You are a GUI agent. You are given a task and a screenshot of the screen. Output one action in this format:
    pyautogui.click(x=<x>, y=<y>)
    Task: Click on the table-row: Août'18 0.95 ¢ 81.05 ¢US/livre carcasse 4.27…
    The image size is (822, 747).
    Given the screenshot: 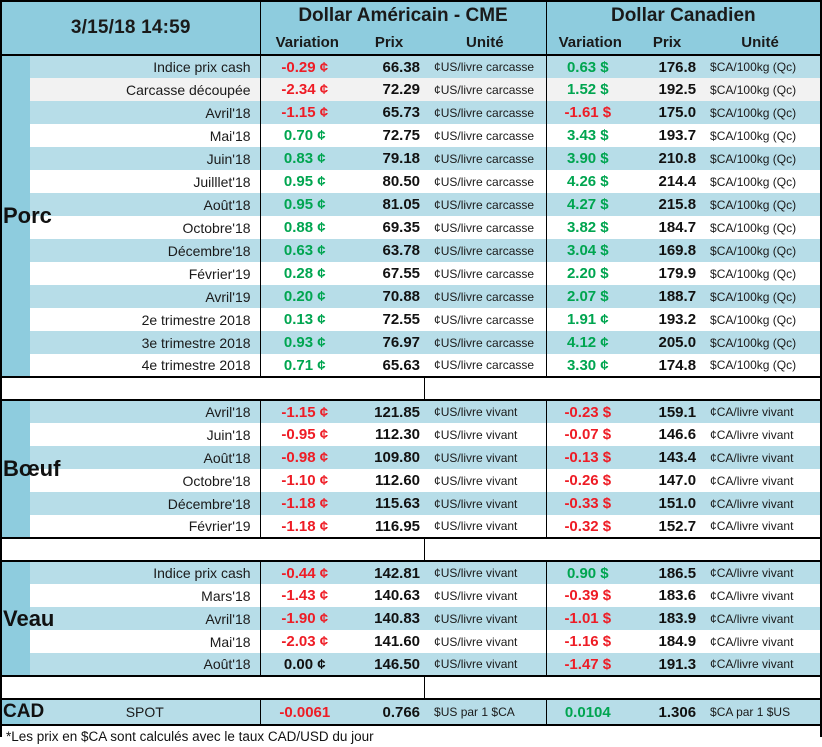 What is the action you would take?
    pyautogui.click(x=411, y=204)
    